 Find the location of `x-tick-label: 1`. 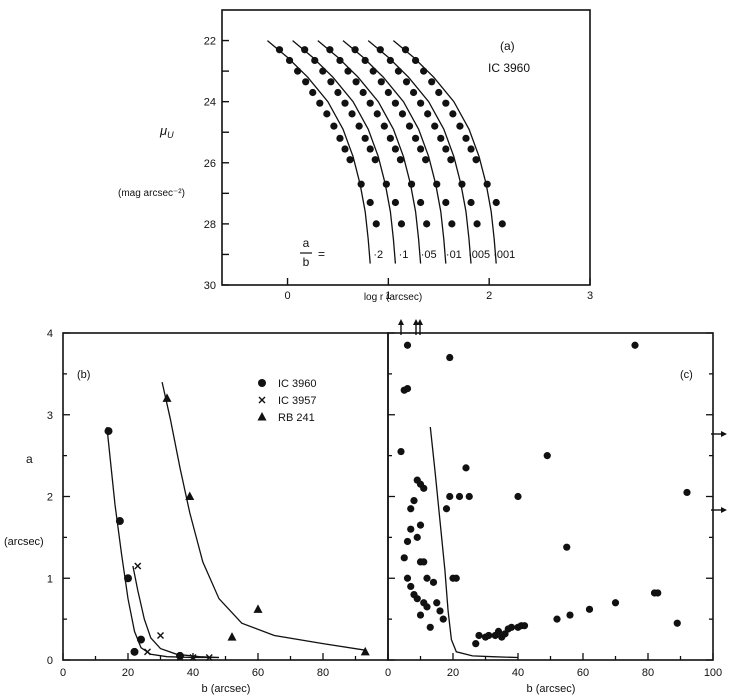

x-tick-label: 1 is located at coordinates (388, 296).